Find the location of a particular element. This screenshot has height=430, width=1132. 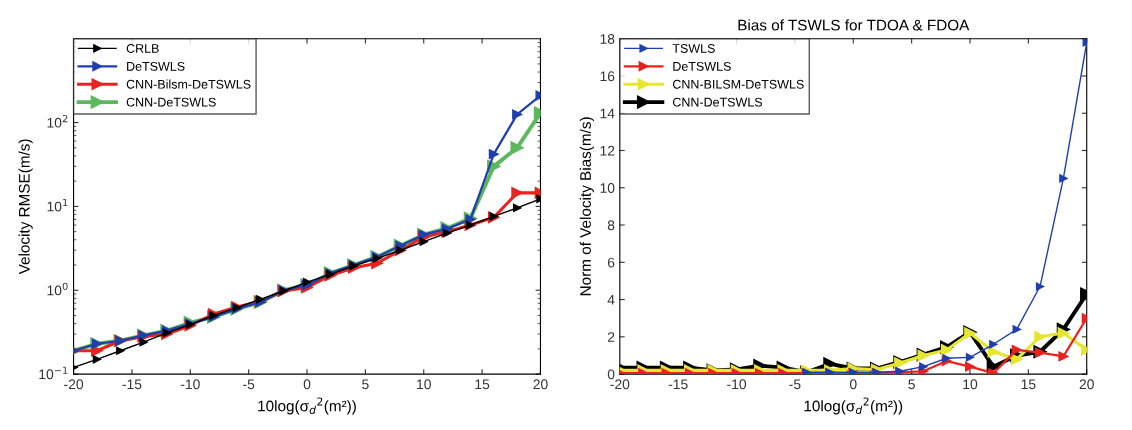

legend-label: CRLB is located at coordinates (142, 48).